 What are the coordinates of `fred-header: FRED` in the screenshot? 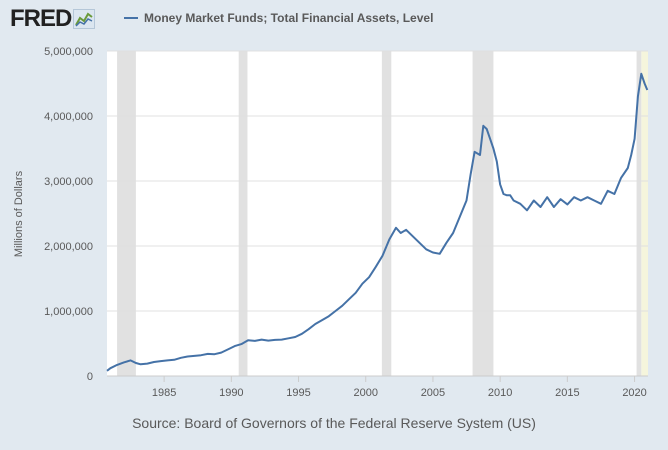 It's located at (53, 18).